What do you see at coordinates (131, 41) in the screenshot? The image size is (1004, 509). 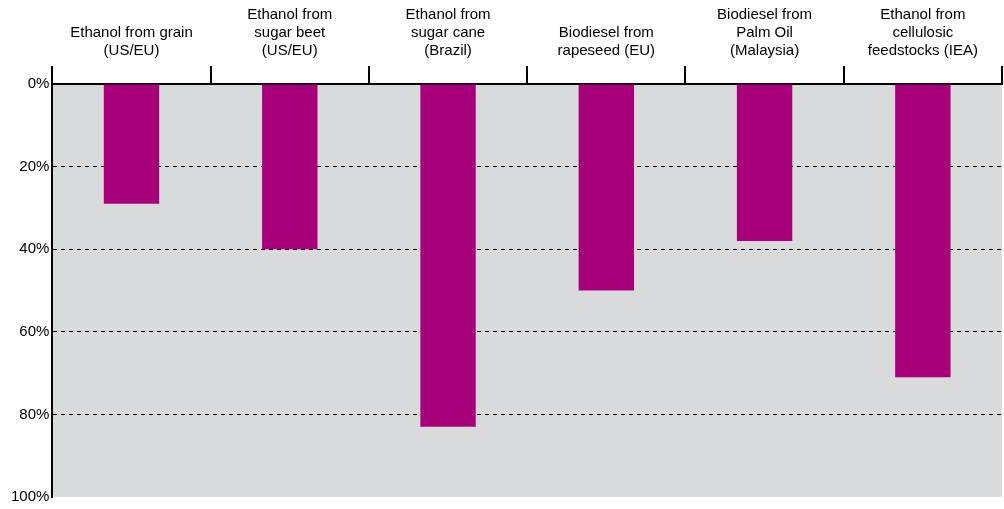 I see `x-tick-label: Ethanol from grain (US/EU)` at bounding box center [131, 41].